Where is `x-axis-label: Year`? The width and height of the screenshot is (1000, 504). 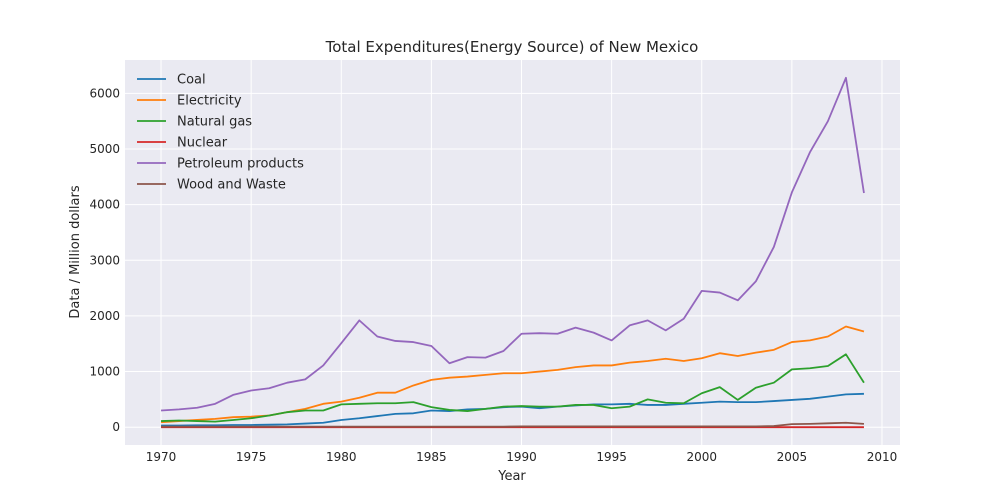 x-axis-label: Year is located at coordinates (511, 476).